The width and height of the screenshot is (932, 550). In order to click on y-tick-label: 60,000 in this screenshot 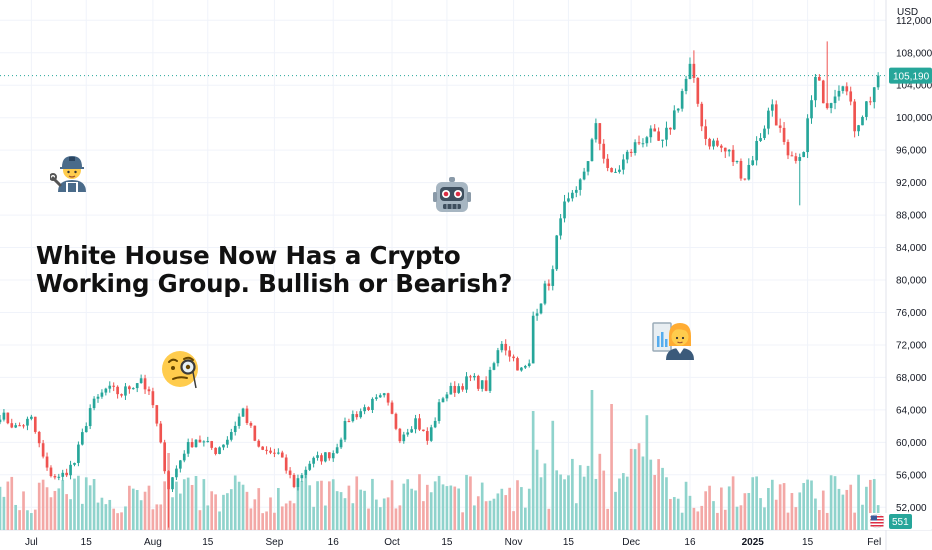, I will do `click(911, 443)`.